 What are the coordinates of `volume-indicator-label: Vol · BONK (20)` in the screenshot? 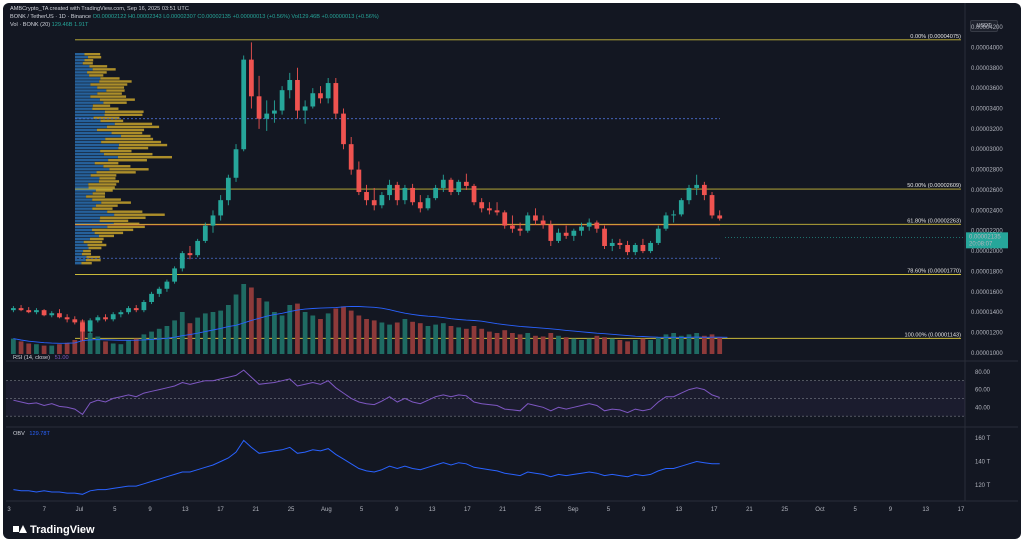 It's located at (30, 25).